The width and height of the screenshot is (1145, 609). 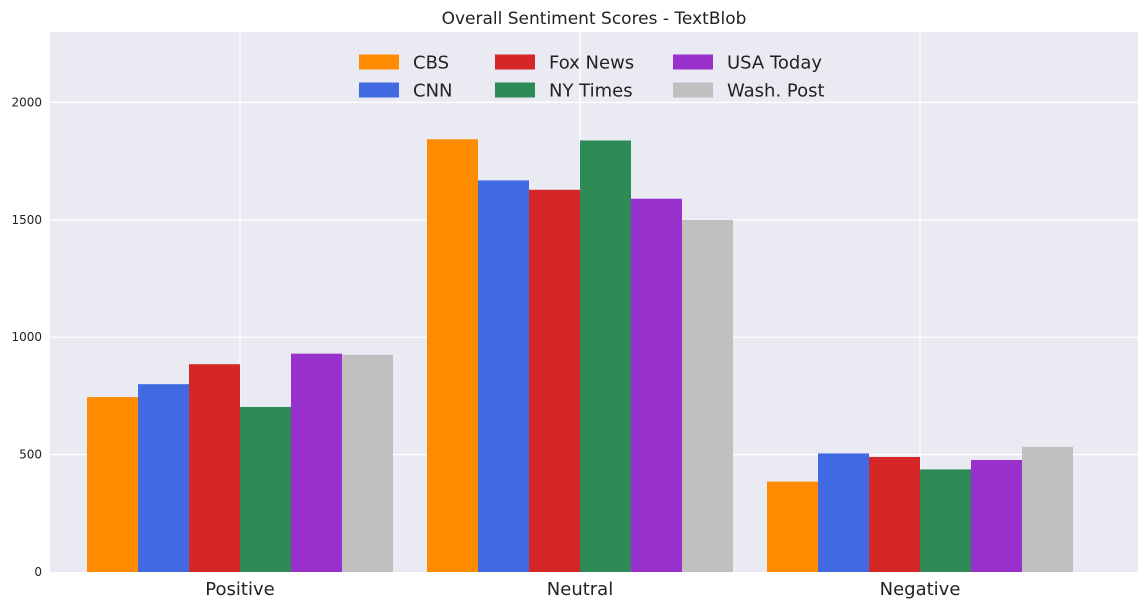 What do you see at coordinates (594, 19) in the screenshot?
I see `chart-title: Overall Sentiment Scores - TextBlob` at bounding box center [594, 19].